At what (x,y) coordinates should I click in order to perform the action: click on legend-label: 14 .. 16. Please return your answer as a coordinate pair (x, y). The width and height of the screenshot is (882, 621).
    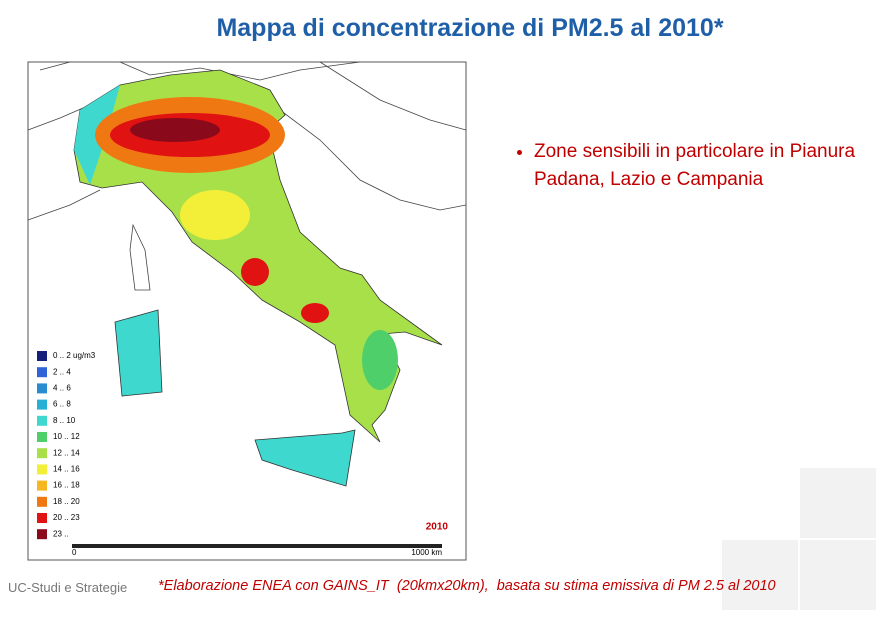
    Looking at the image, I should click on (66, 469).